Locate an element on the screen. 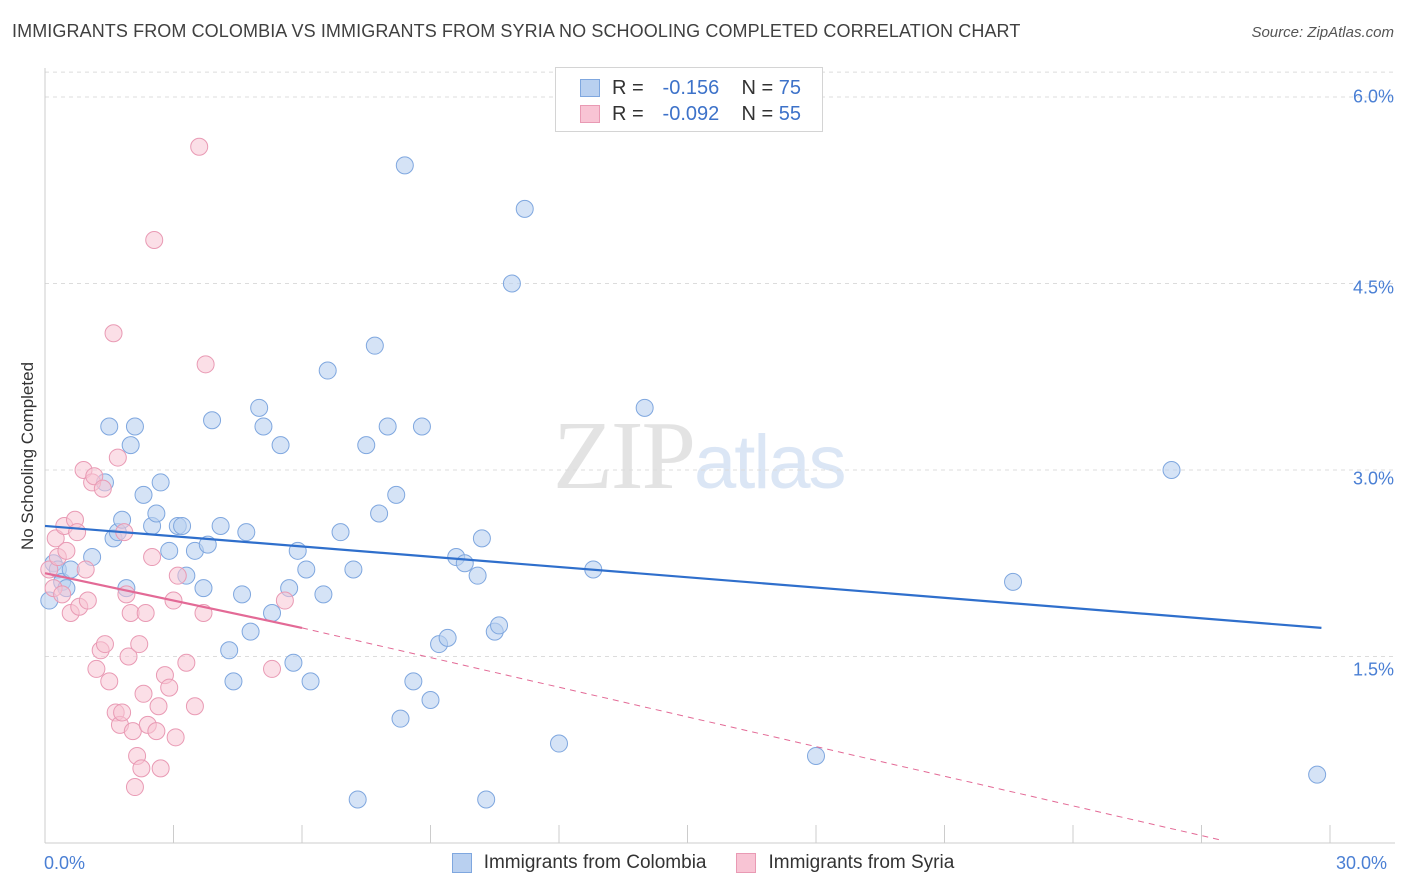 The image size is (1406, 892). syria-legend-swatch is located at coordinates (746, 863).